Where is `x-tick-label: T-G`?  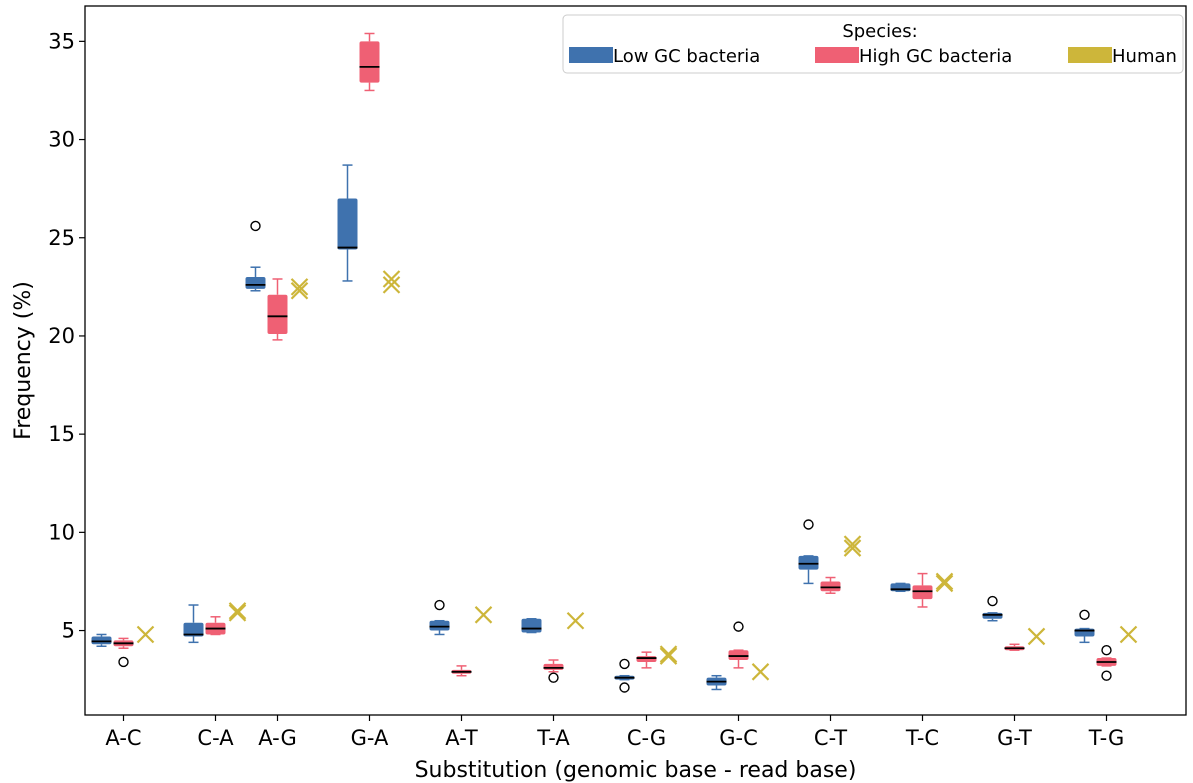
x-tick-label: T-G is located at coordinates (1106, 738).